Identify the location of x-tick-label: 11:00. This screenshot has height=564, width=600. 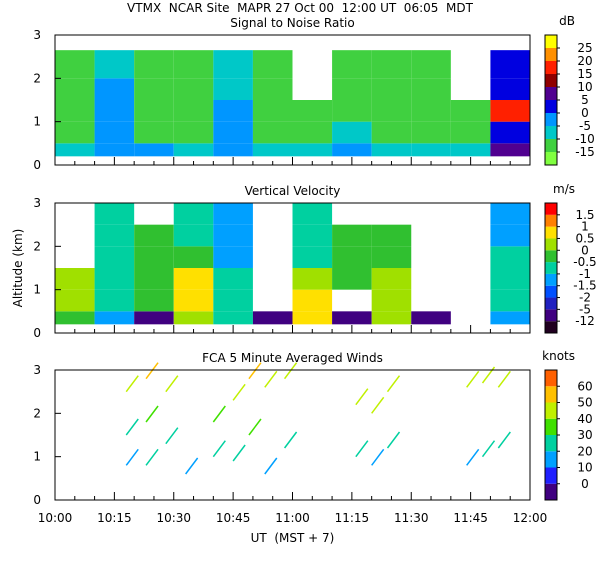
(292, 518).